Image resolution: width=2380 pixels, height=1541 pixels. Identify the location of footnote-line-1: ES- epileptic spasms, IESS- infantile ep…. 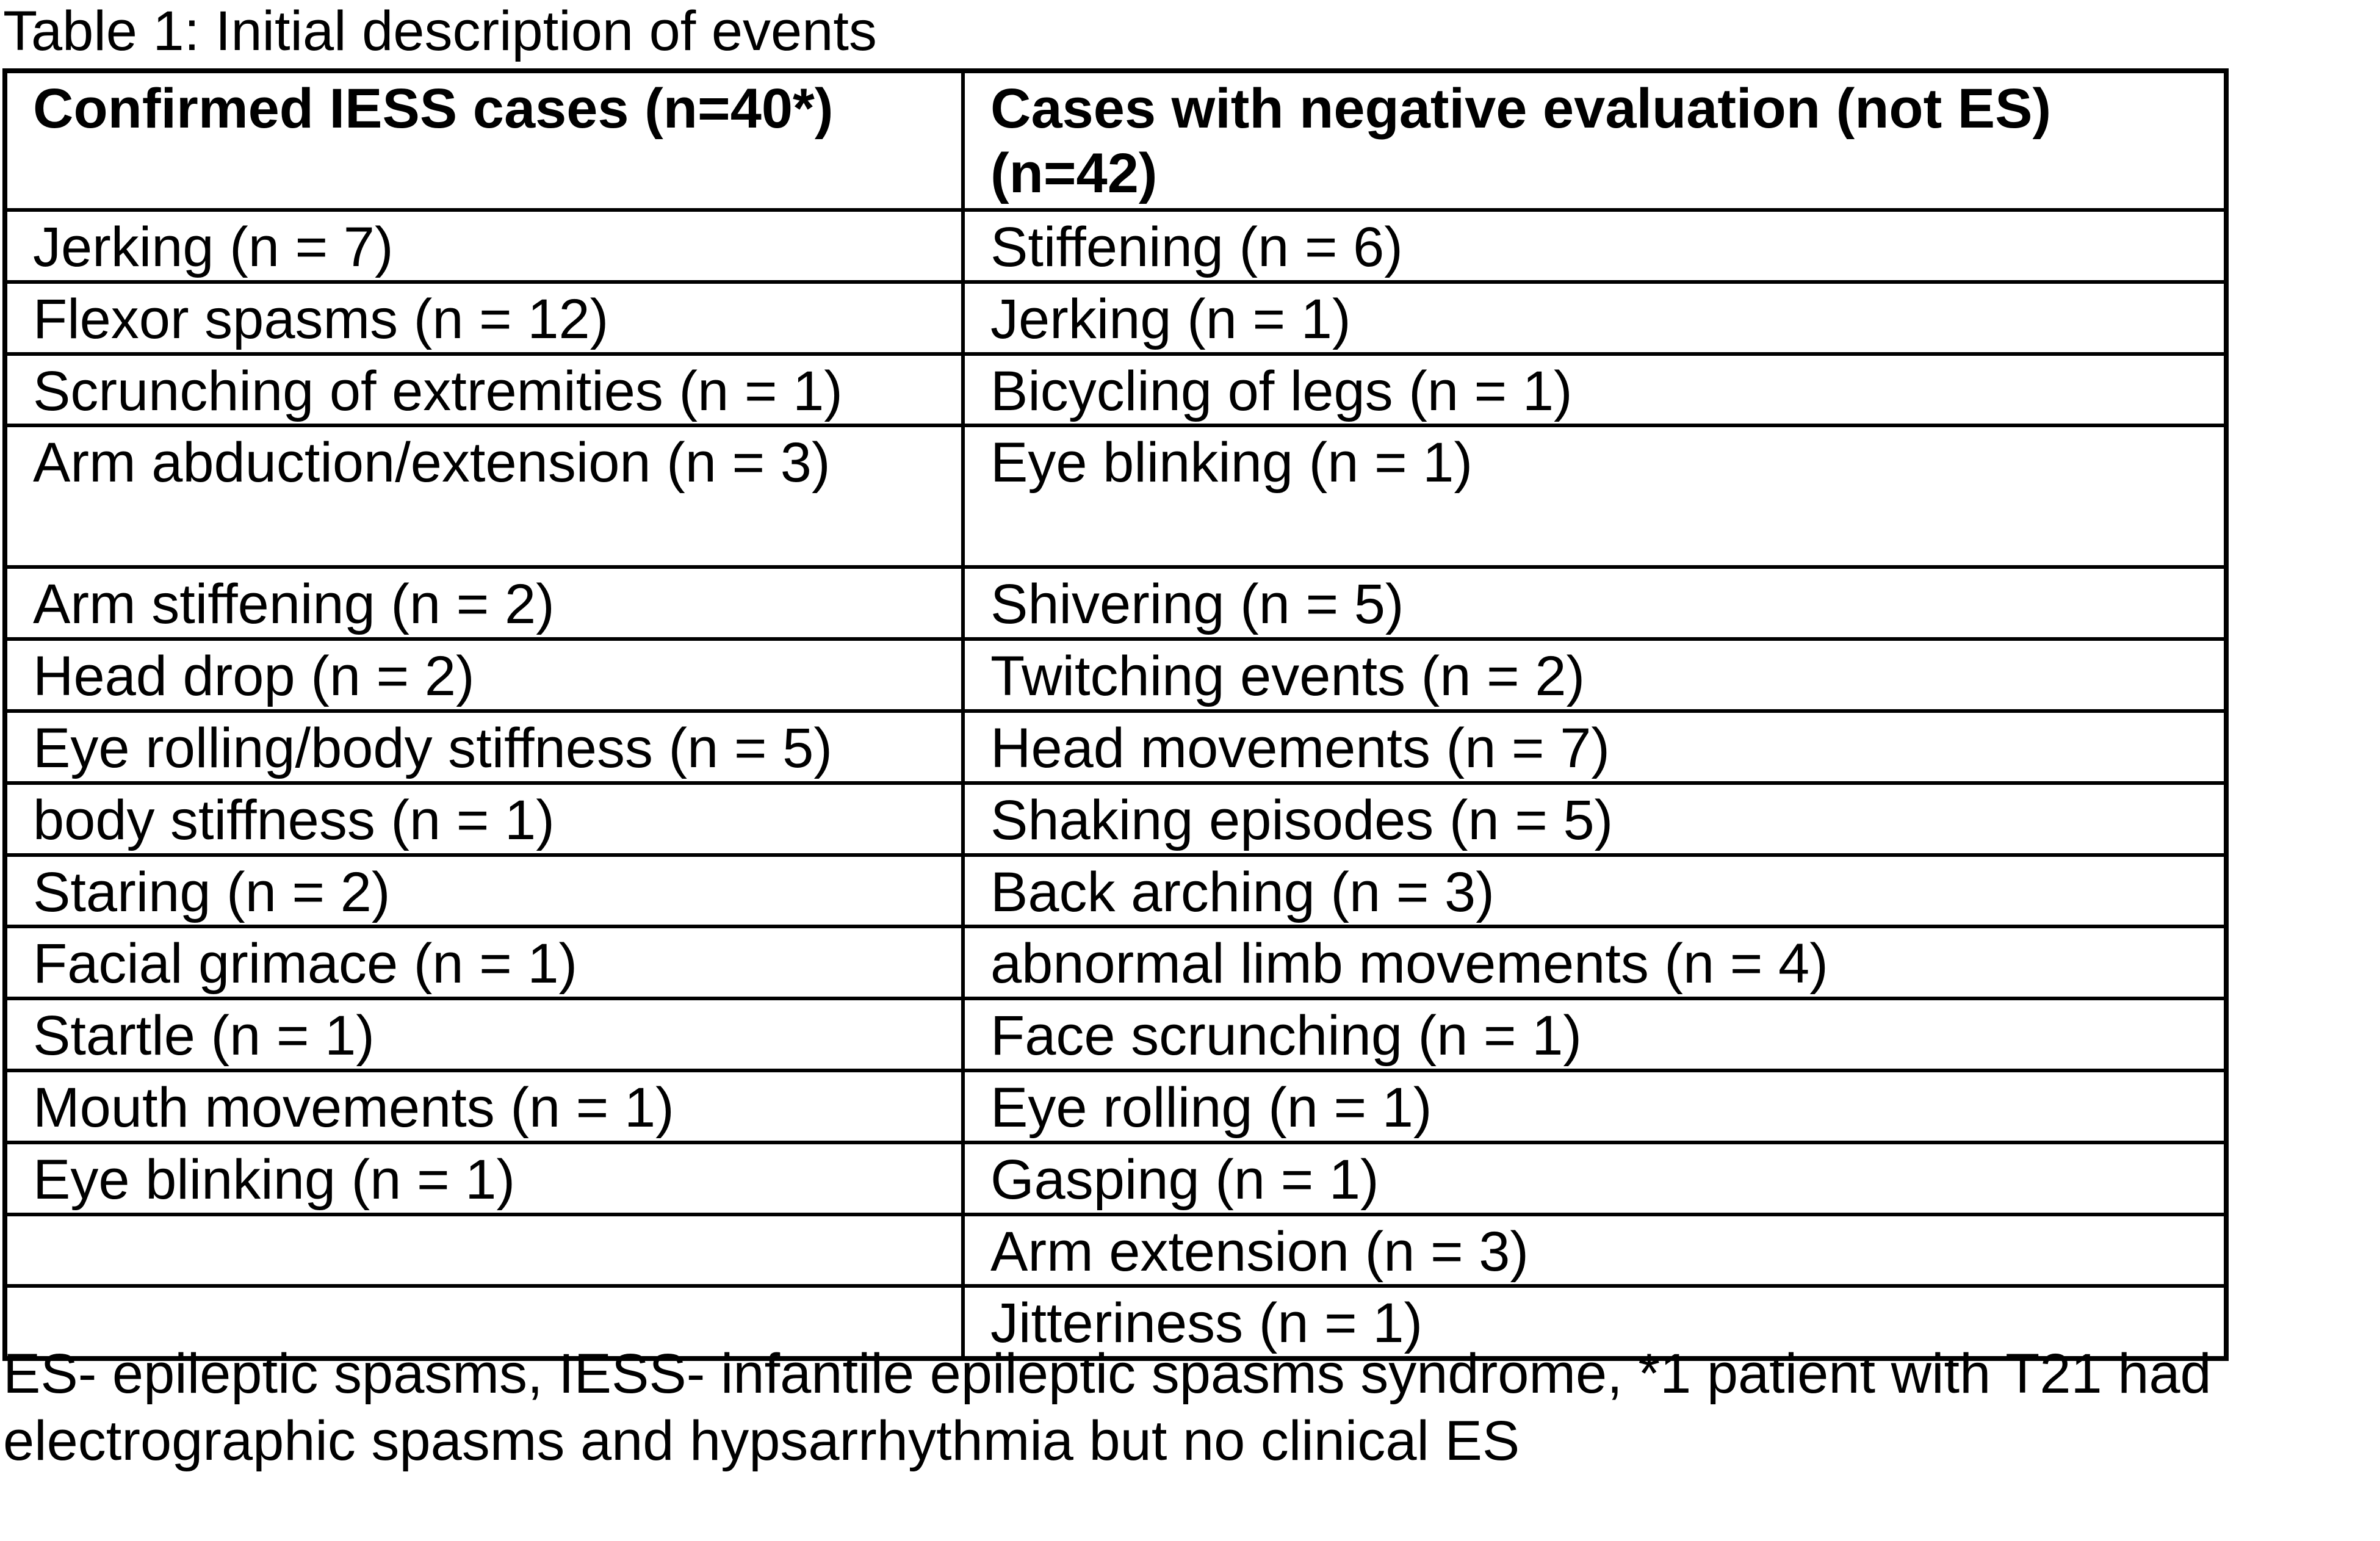
(1107, 1374).